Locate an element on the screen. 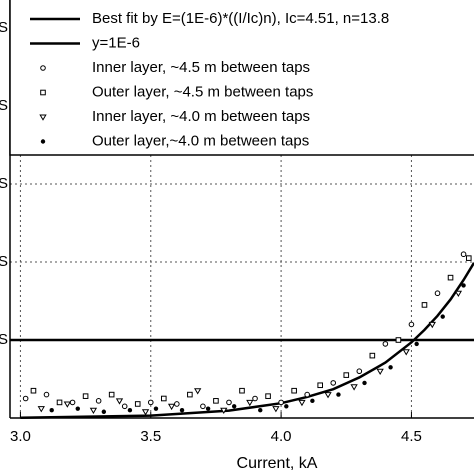 This screenshot has height=474, width=474. x-tick-label: 3.5 is located at coordinates (150, 436).